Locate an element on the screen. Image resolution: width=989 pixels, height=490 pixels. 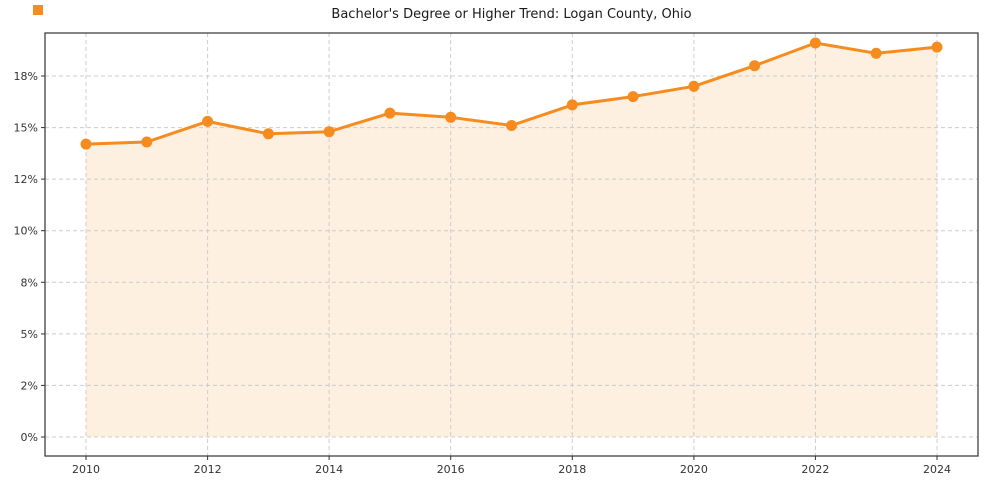
data-point-marker-2020 is located at coordinates (694, 86).